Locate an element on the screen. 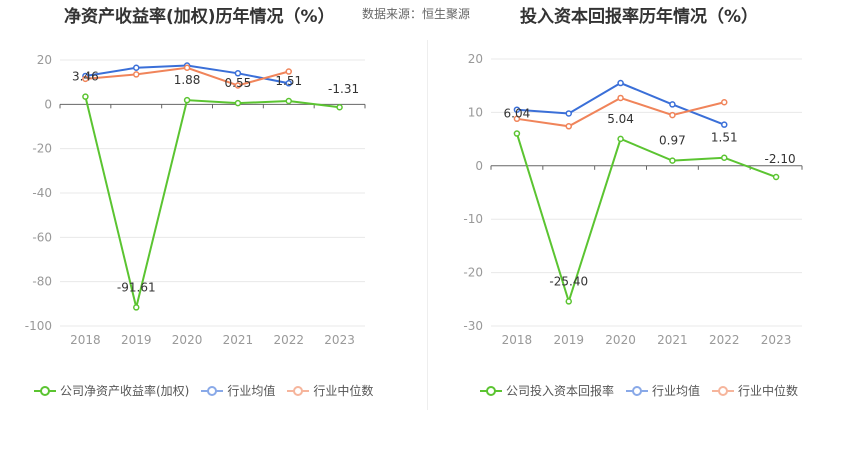 This screenshot has height=458, width=850. roic-legend-item: 公司投入资本回报率 is located at coordinates (547, 390).